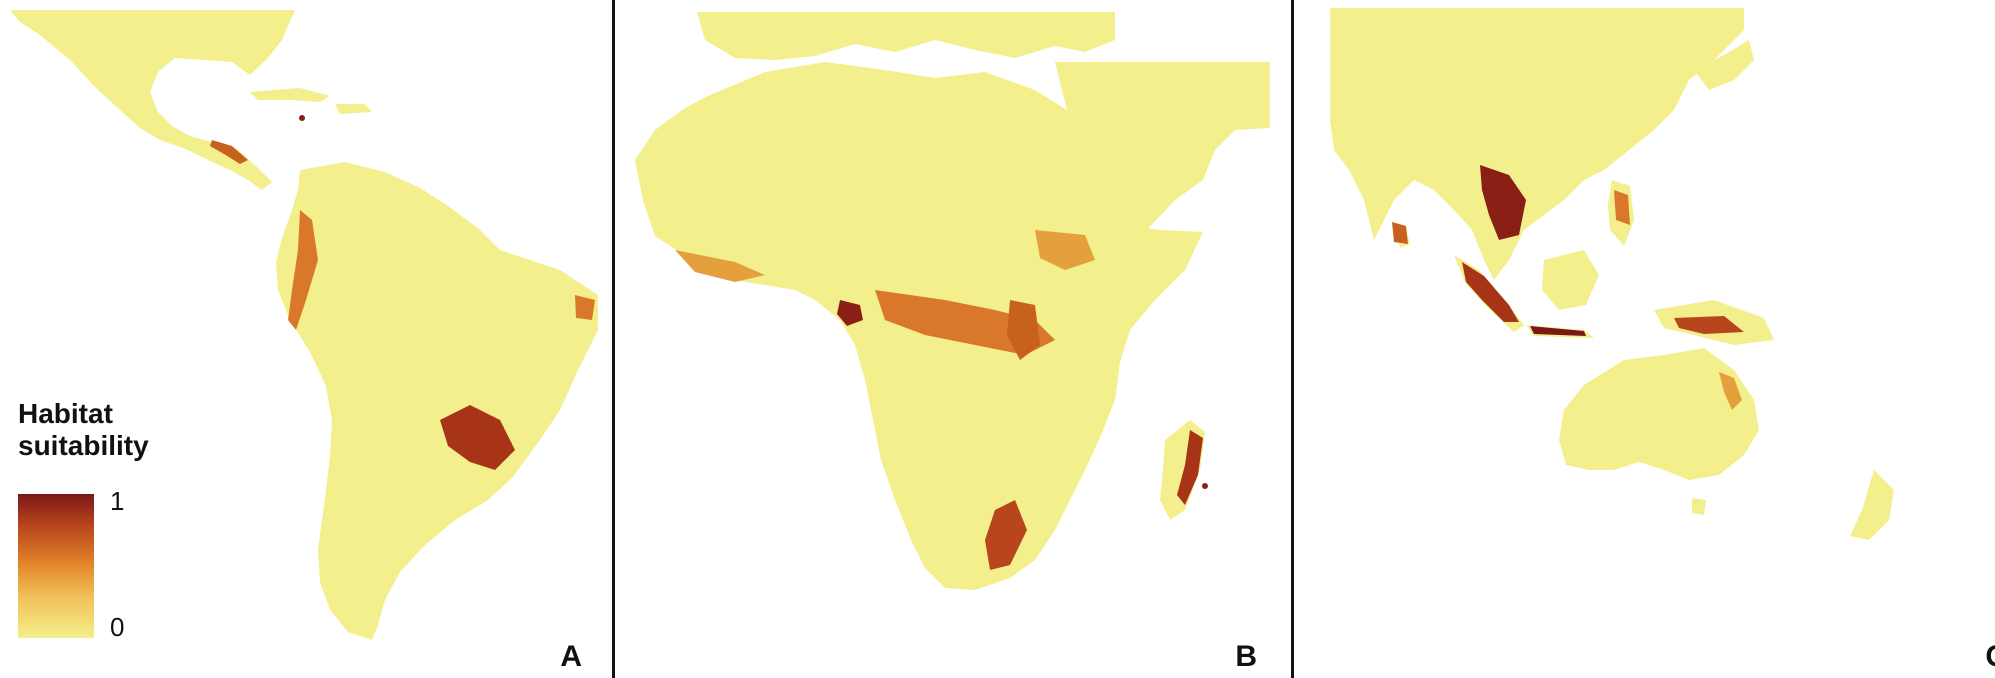 This screenshot has height=678, width=1995. Describe the element at coordinates (1558, 331) in the screenshot. I see `hotspot-java` at that location.